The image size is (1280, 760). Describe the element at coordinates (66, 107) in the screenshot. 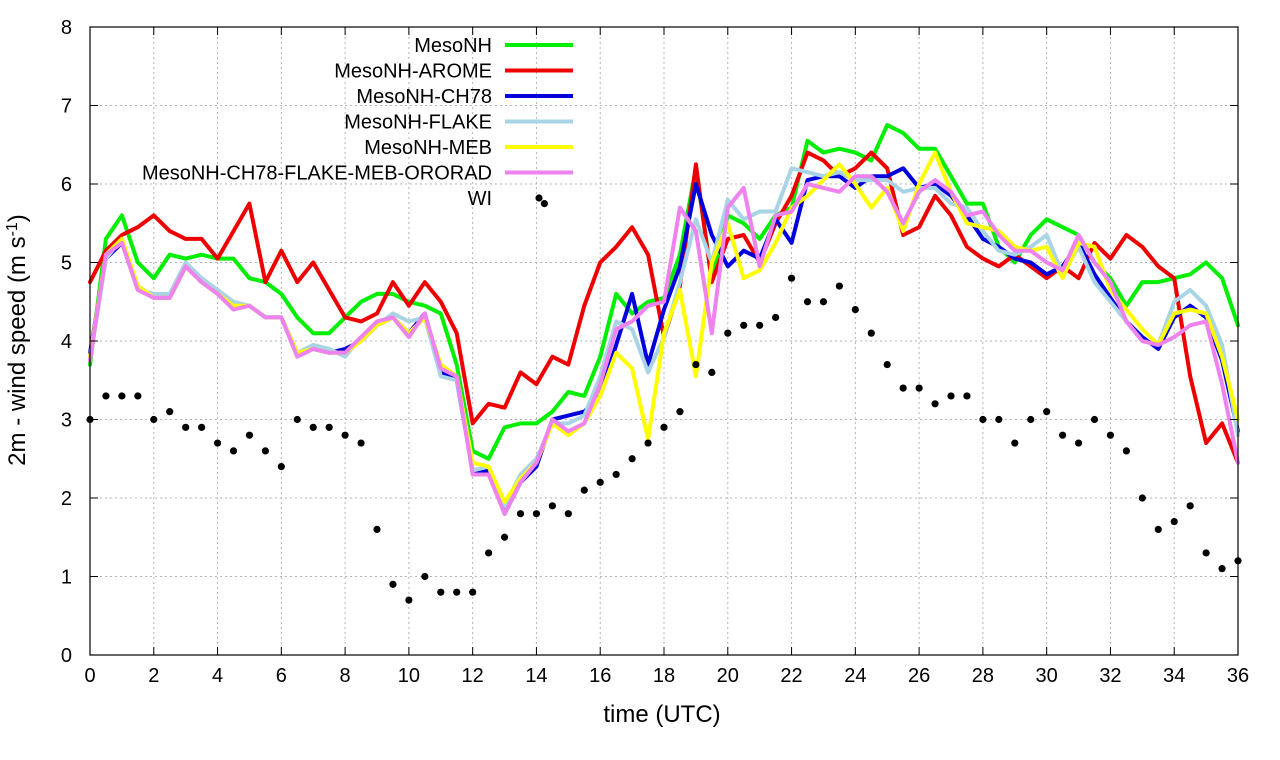

I see `y-tick-label: 7` at that location.